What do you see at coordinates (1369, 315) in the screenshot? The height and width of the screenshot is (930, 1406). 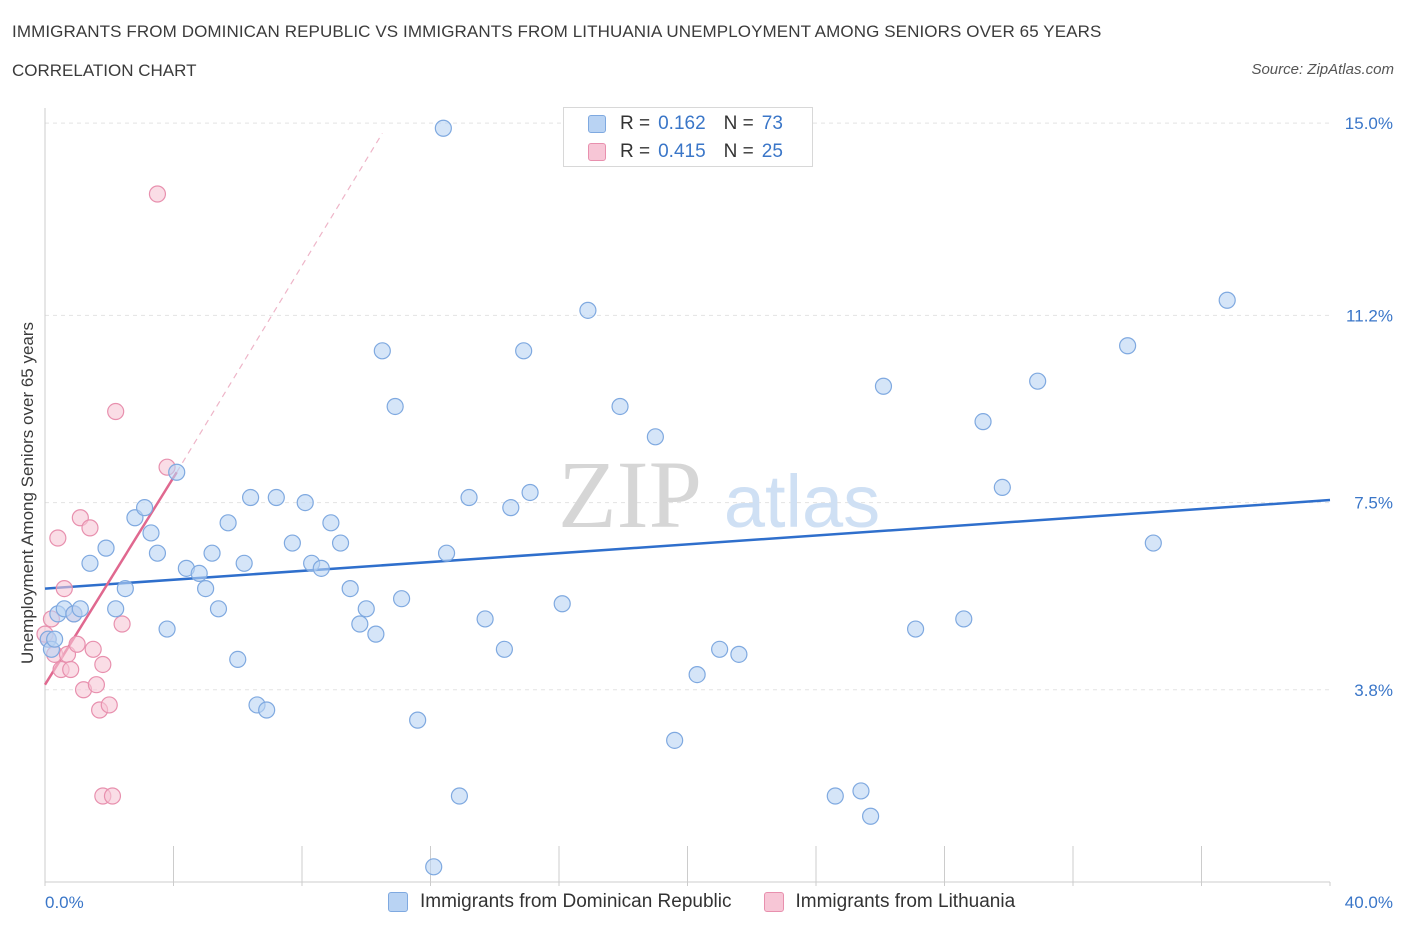 I see `y-tick-label: 11.2%` at bounding box center [1369, 315].